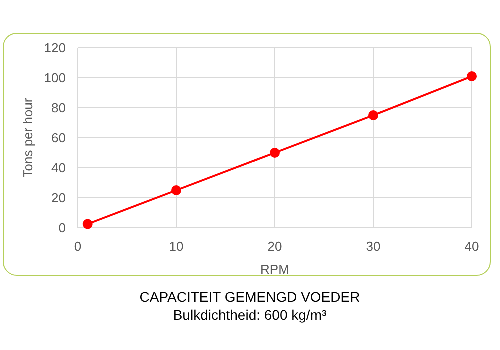  What do you see at coordinates (59, 108) in the screenshot?
I see `y-tick-label: 80` at bounding box center [59, 108].